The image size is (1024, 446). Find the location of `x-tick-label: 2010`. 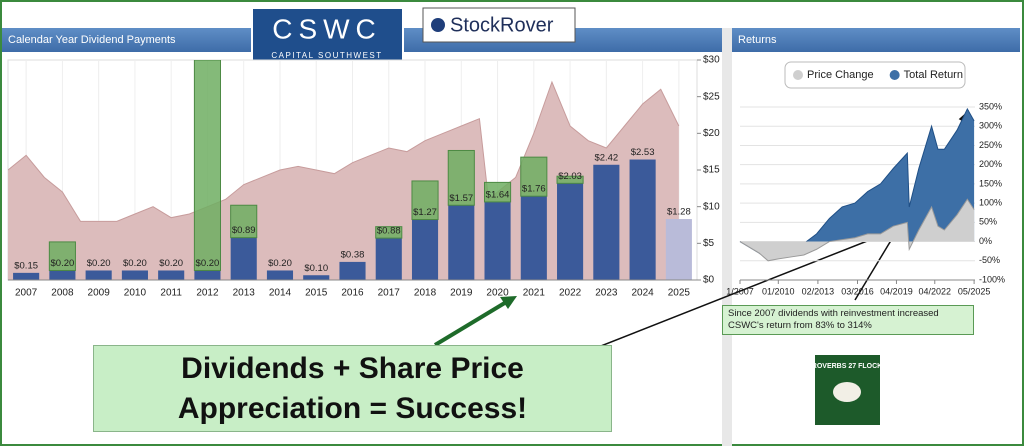

x-tick-label: 2010 is located at coordinates (135, 293).